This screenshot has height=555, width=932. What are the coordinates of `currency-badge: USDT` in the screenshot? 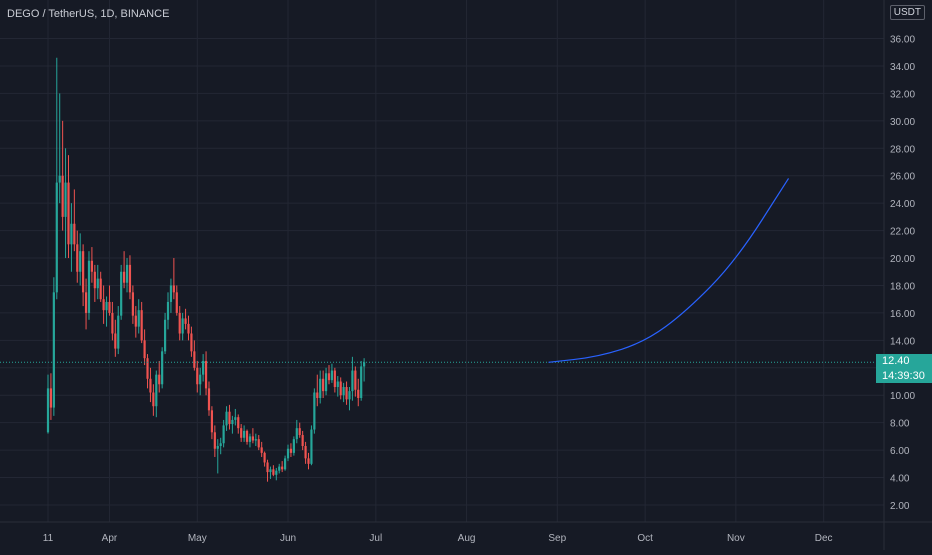 It's located at (907, 12).